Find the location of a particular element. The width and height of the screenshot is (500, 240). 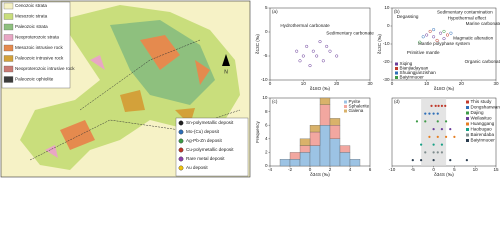

legend-label: Paleozoic strata is located at coordinates (31, 26).